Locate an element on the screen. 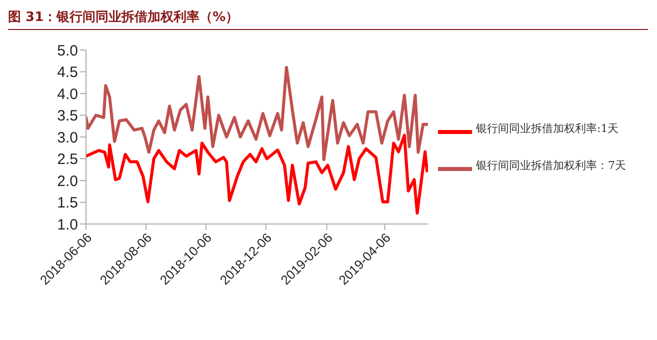  y-tick-label: 5.0 is located at coordinates (67, 51).